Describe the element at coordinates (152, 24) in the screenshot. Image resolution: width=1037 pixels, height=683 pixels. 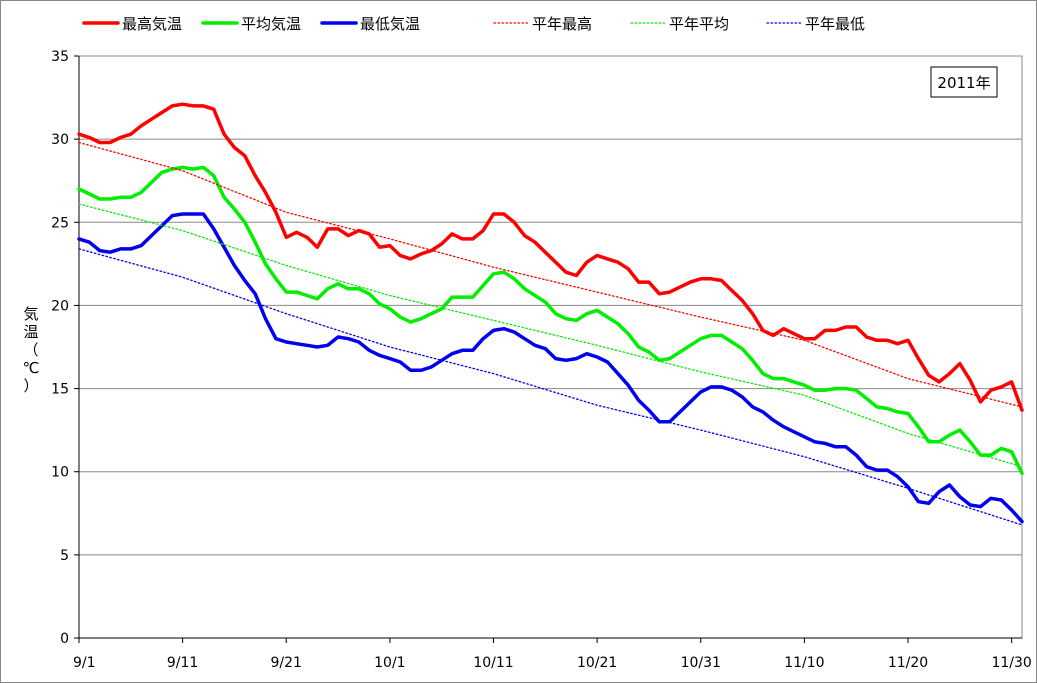
I see `legend-label: 最高気温` at that location.